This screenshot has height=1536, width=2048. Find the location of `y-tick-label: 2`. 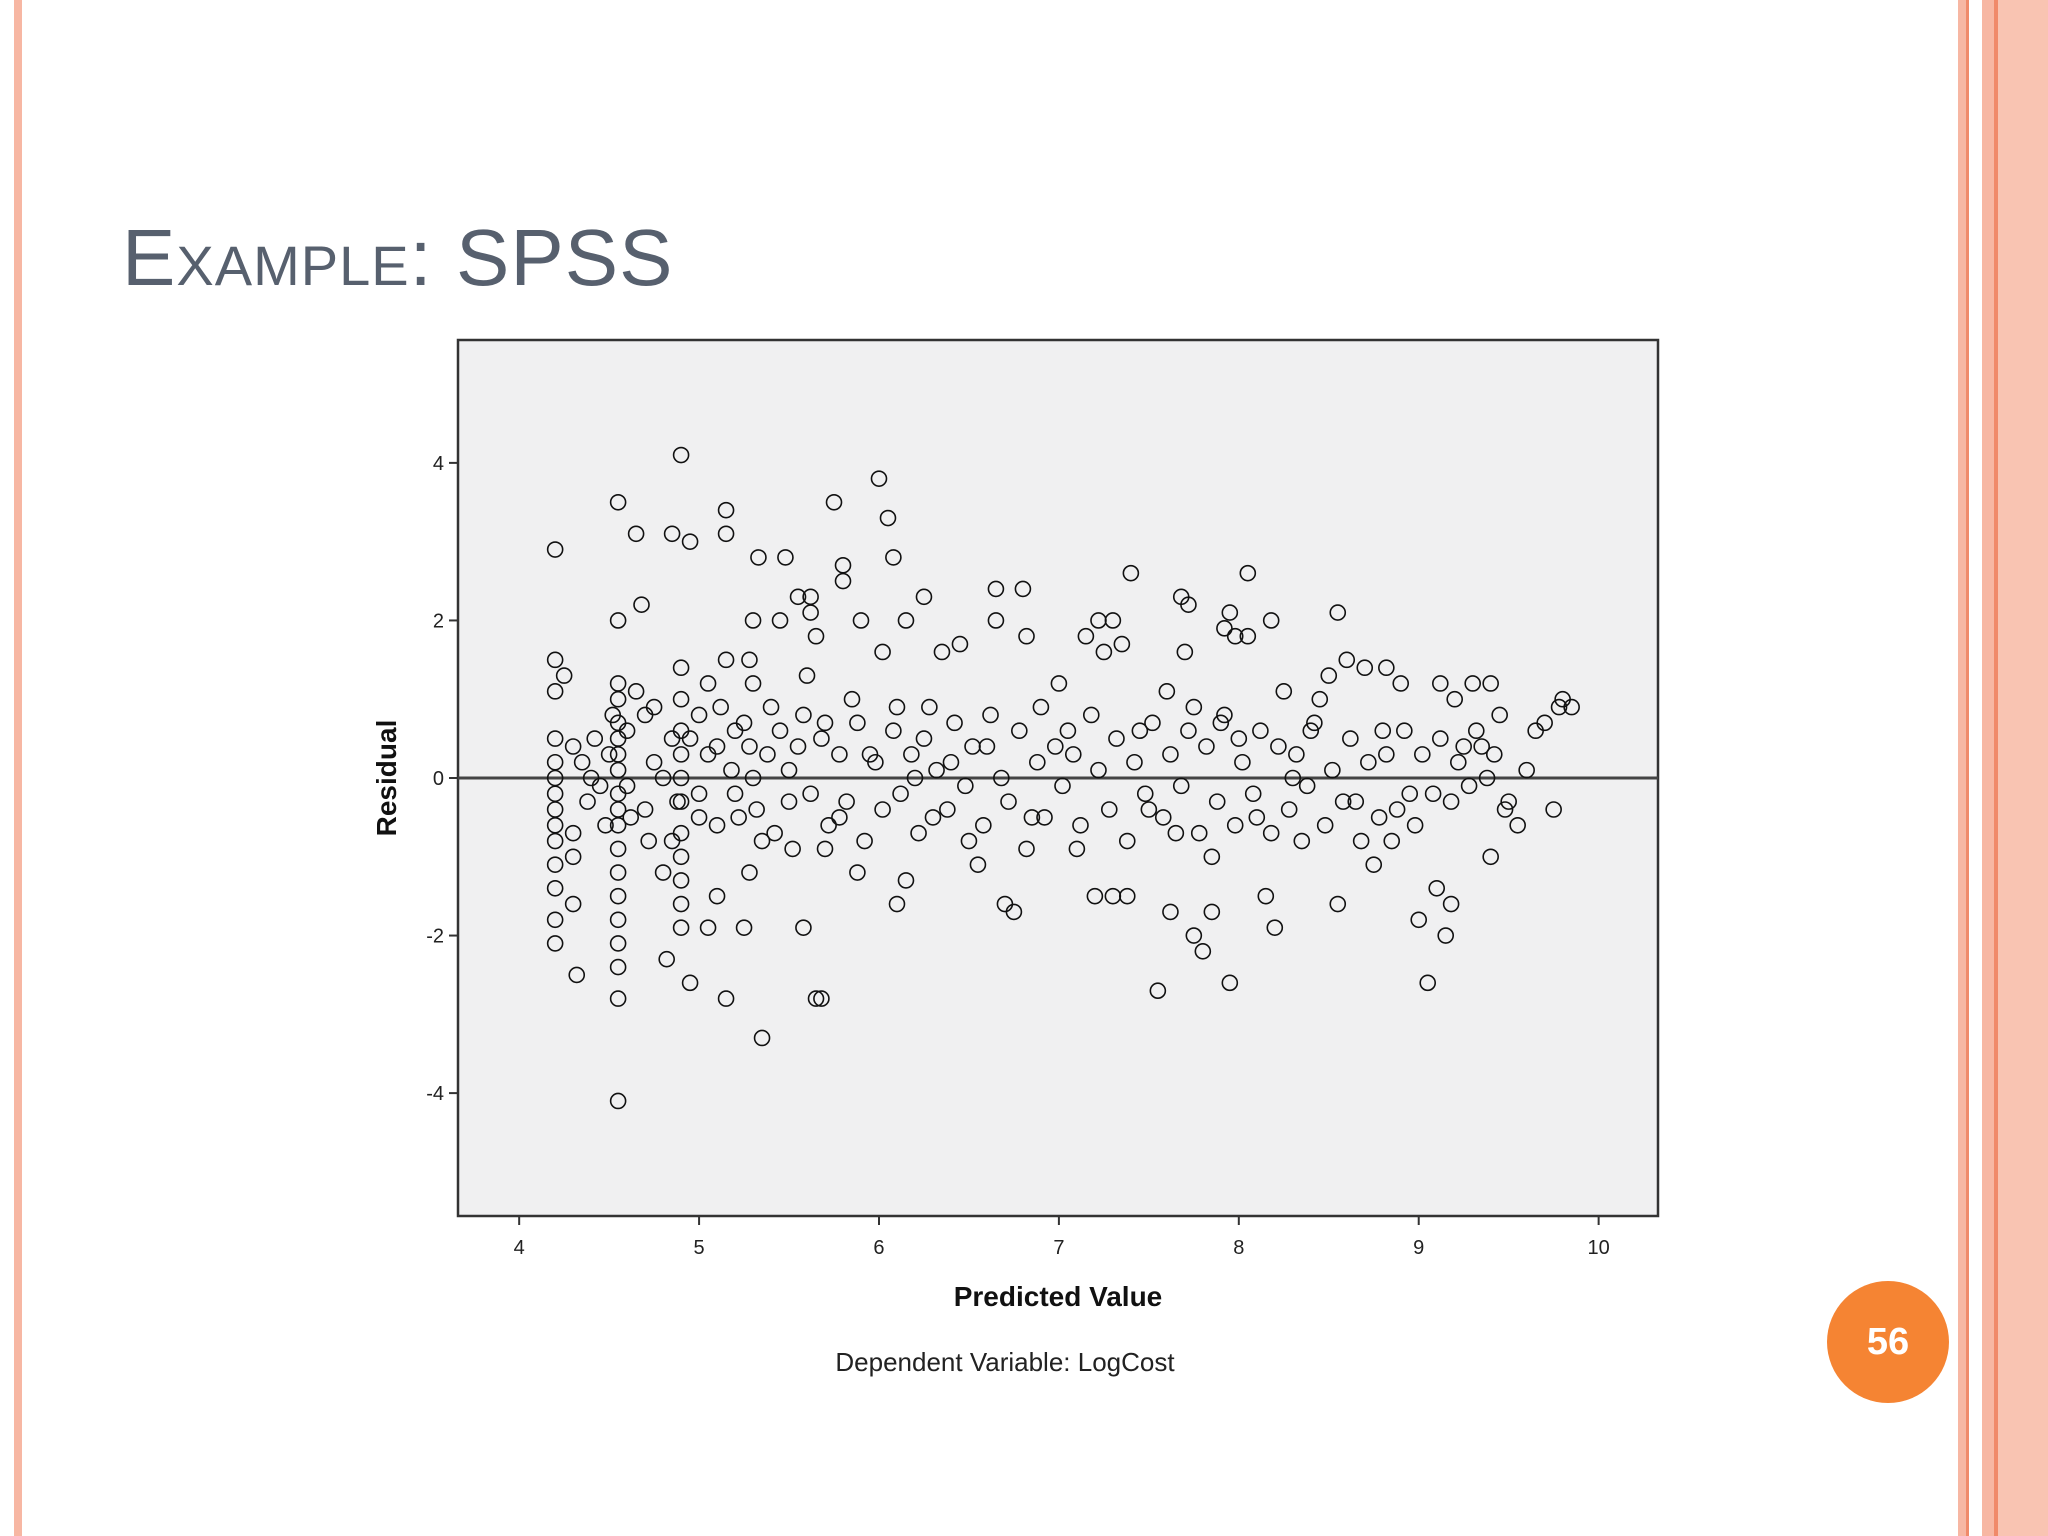

y-tick-label: 2 is located at coordinates (438, 621).